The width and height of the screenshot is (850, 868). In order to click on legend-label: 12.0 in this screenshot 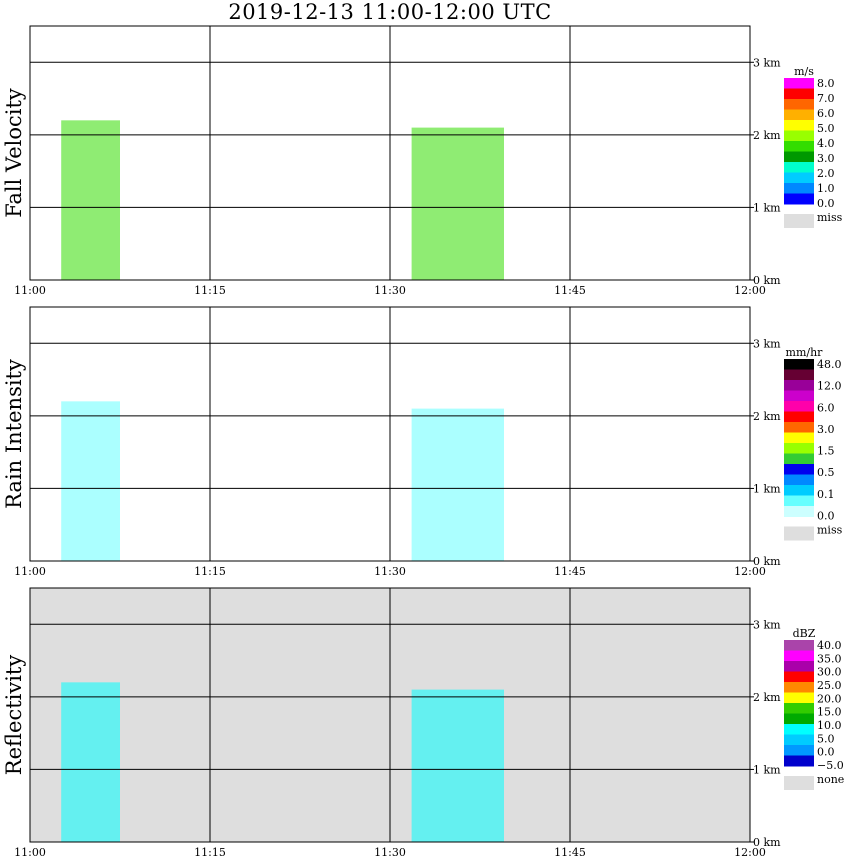, I will do `click(829, 386)`.